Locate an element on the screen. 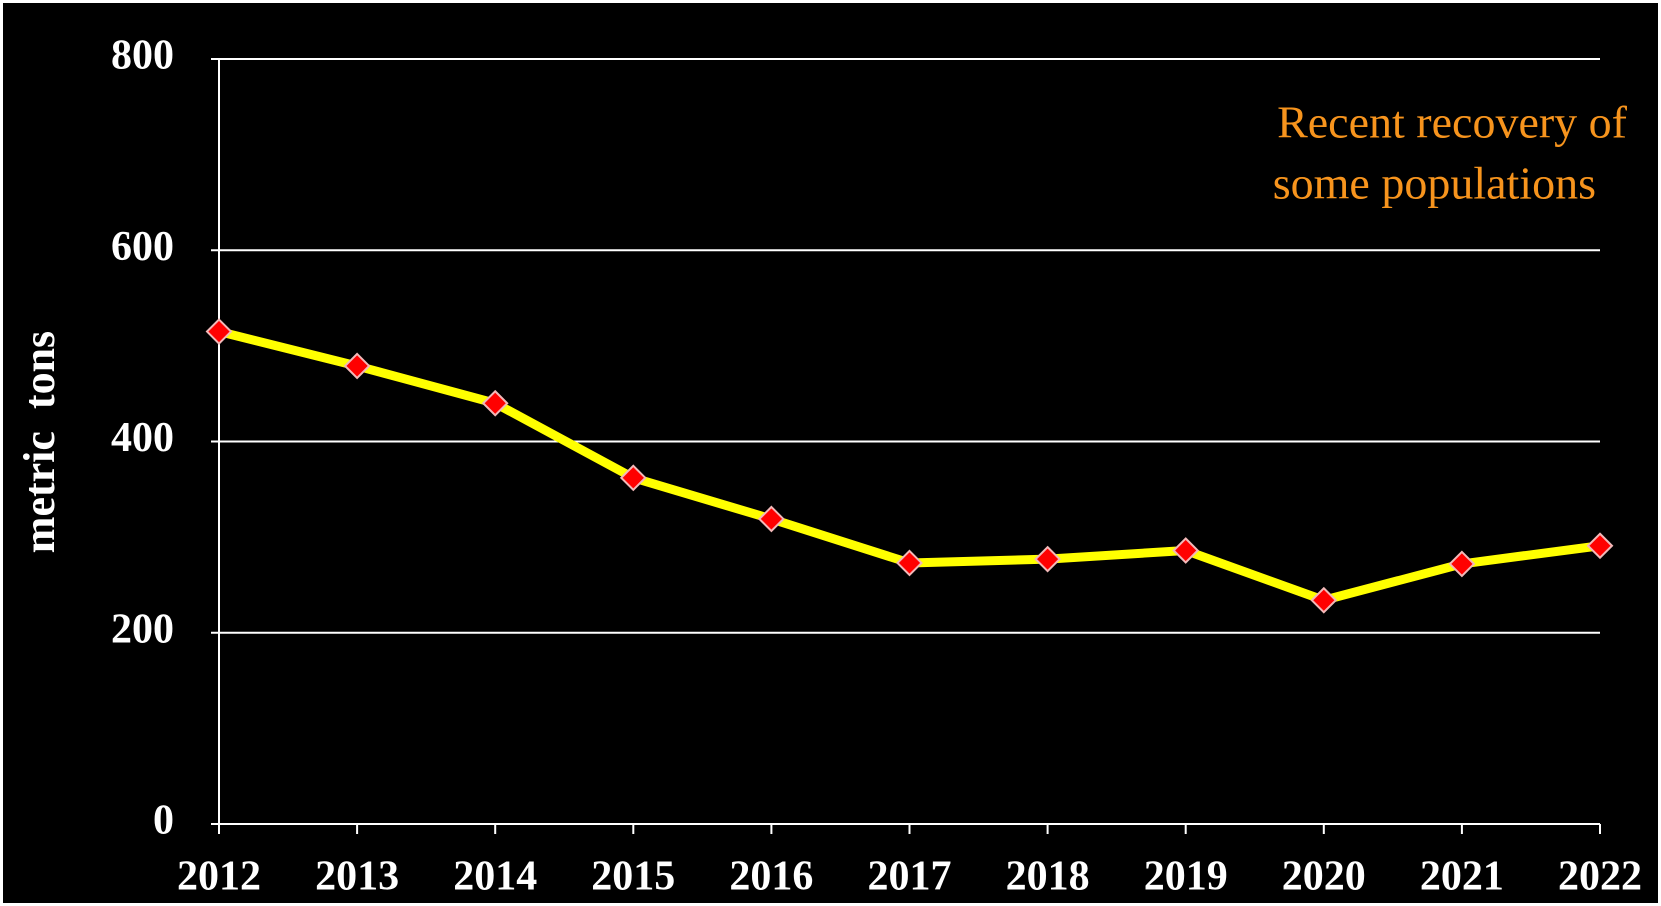 Image resolution: width=1661 pixels, height=906 pixels. x-tick-label: 2018 is located at coordinates (1048, 877).